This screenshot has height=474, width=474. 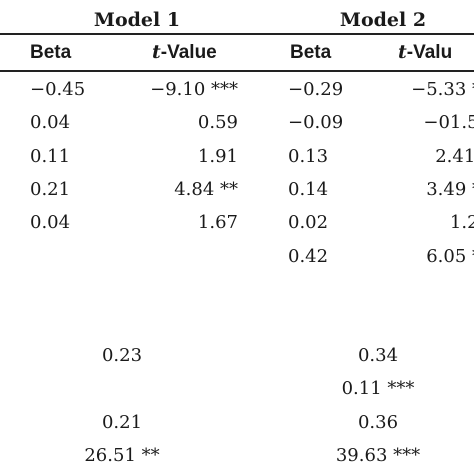 I want to click on value-label: -Value, so click(x=188, y=52).